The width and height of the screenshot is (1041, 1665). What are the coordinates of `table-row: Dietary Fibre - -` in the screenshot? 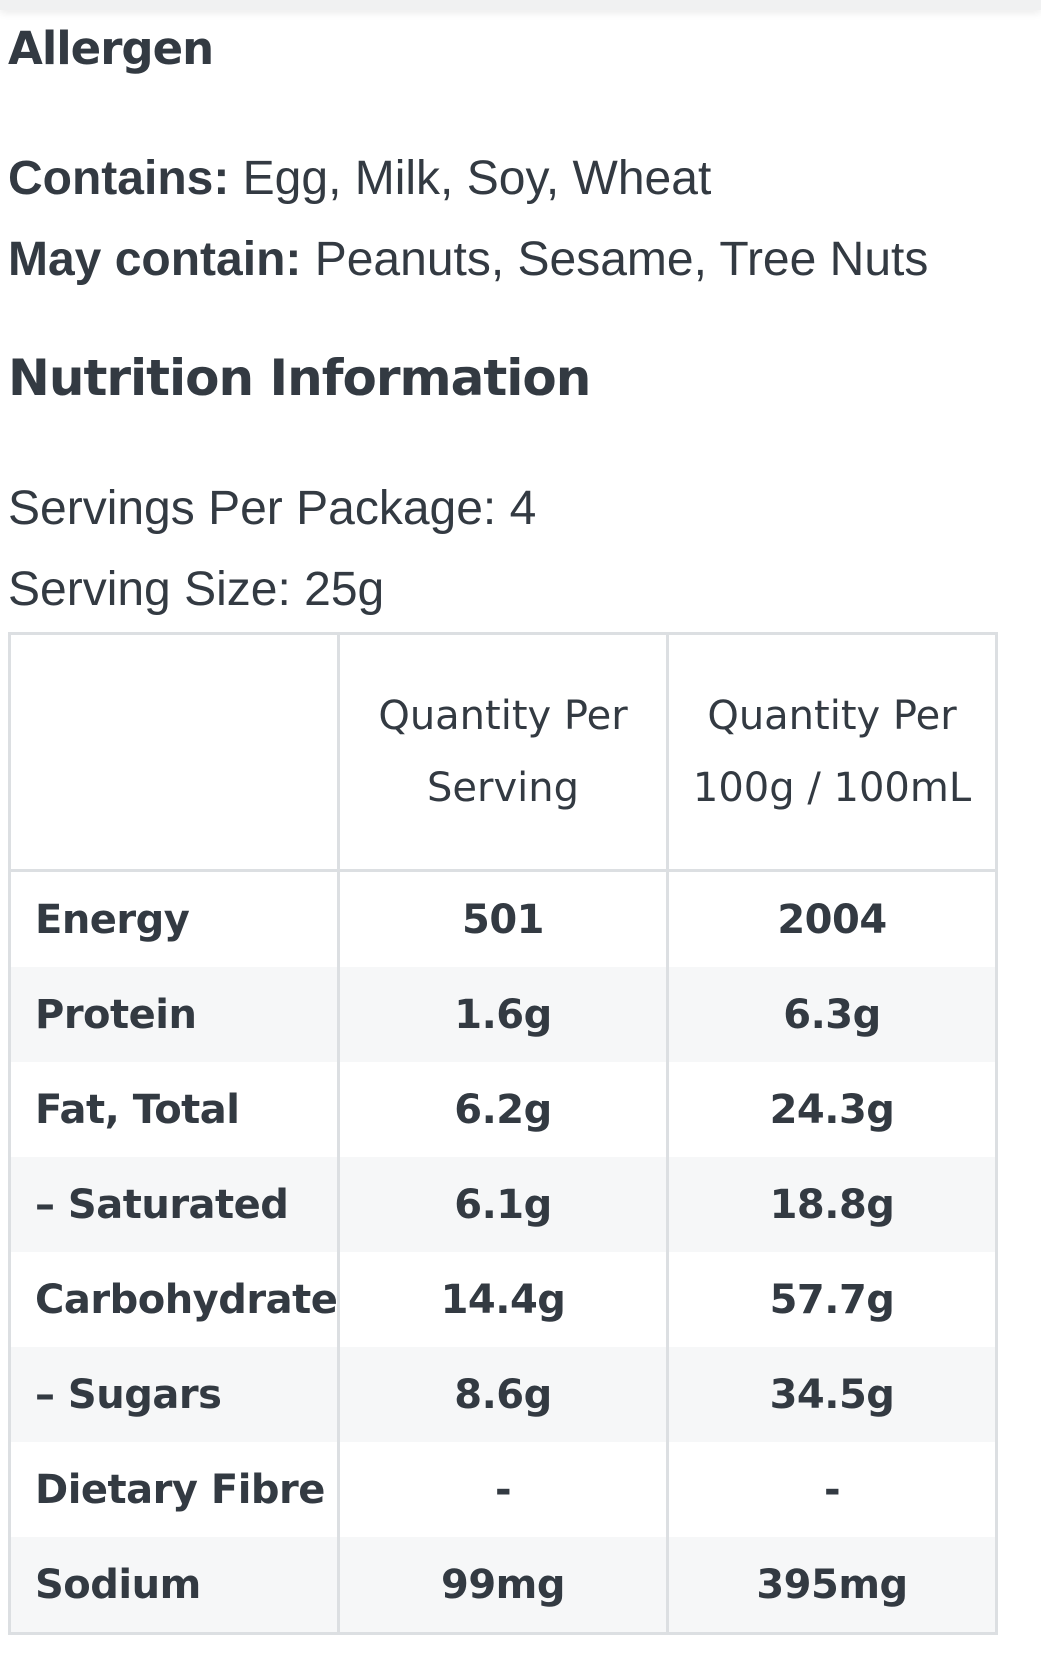 It's located at (503, 1489).